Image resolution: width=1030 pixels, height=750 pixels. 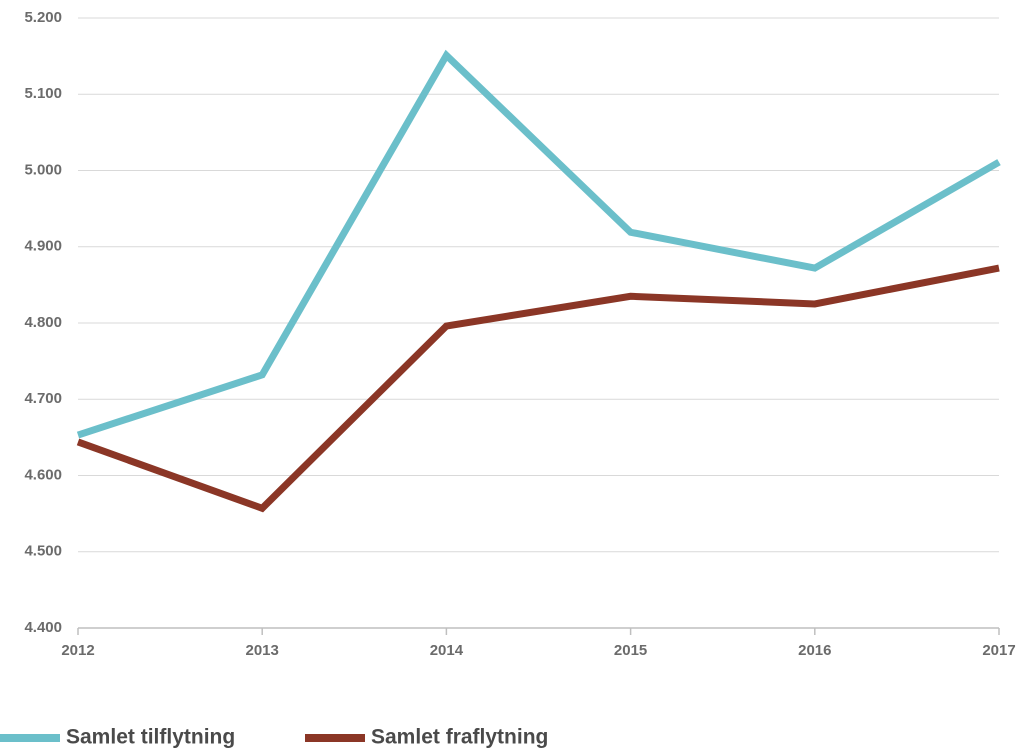 What do you see at coordinates (43, 322) in the screenshot?
I see `y-tick-label: 4.800` at bounding box center [43, 322].